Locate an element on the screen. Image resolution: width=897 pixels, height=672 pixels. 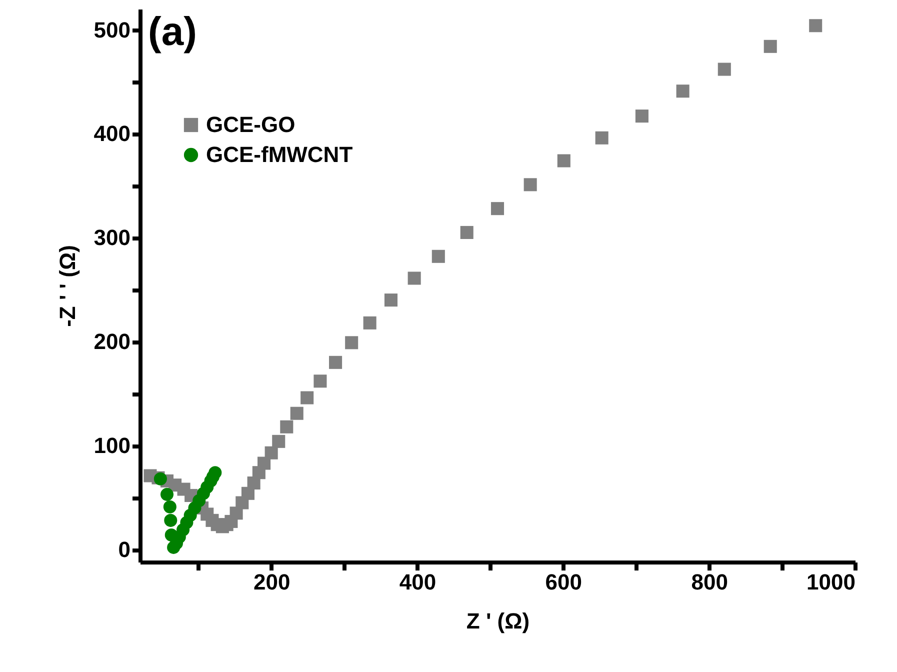
y-tick-label: 0 is located at coordinates (124, 549).